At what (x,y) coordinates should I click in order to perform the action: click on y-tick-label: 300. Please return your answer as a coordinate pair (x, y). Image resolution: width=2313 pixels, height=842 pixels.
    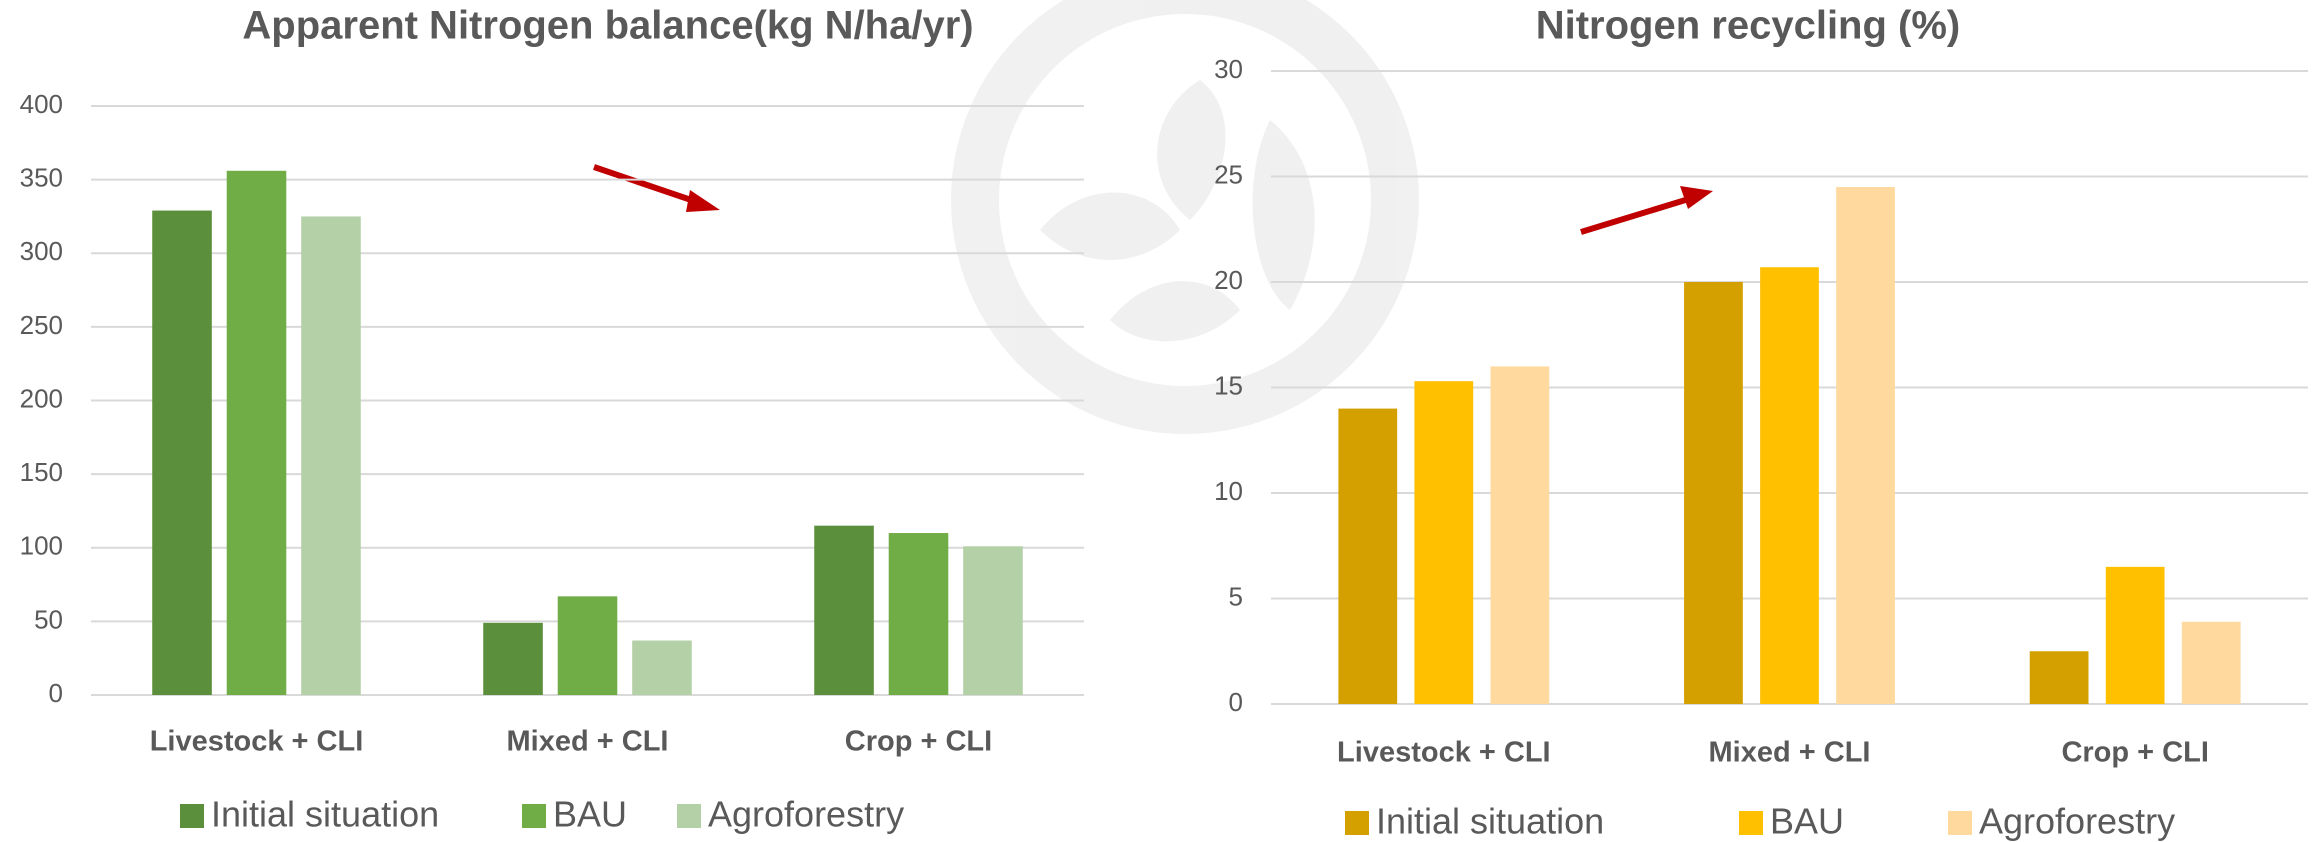
    Looking at the image, I should click on (41, 251).